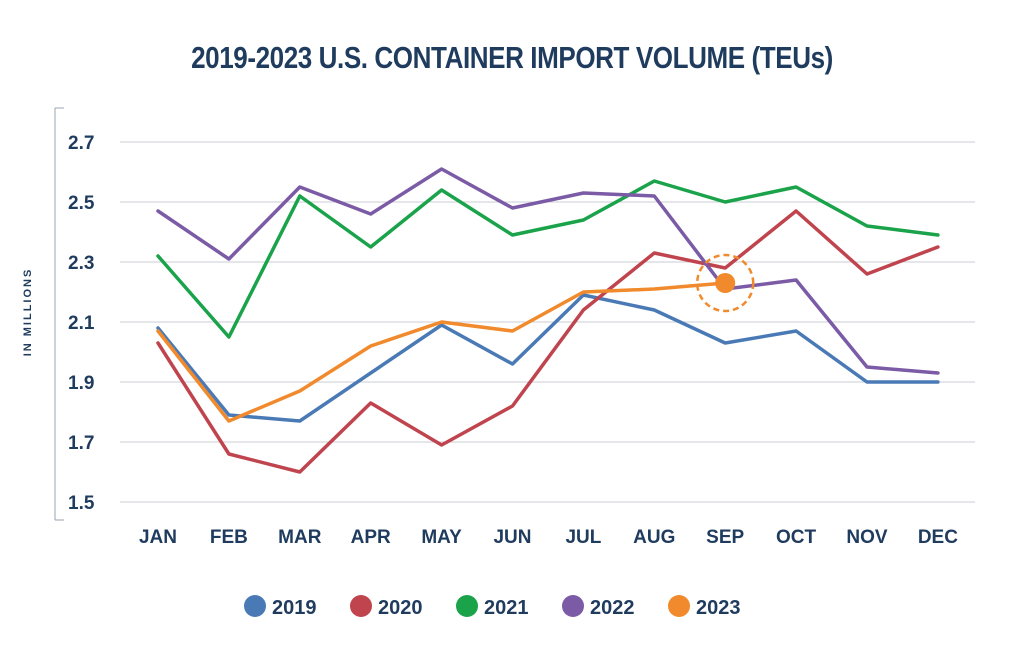 Image resolution: width=1024 pixels, height=666 pixels. Describe the element at coordinates (583, 537) in the screenshot. I see `x-tick-label: JUL` at that location.